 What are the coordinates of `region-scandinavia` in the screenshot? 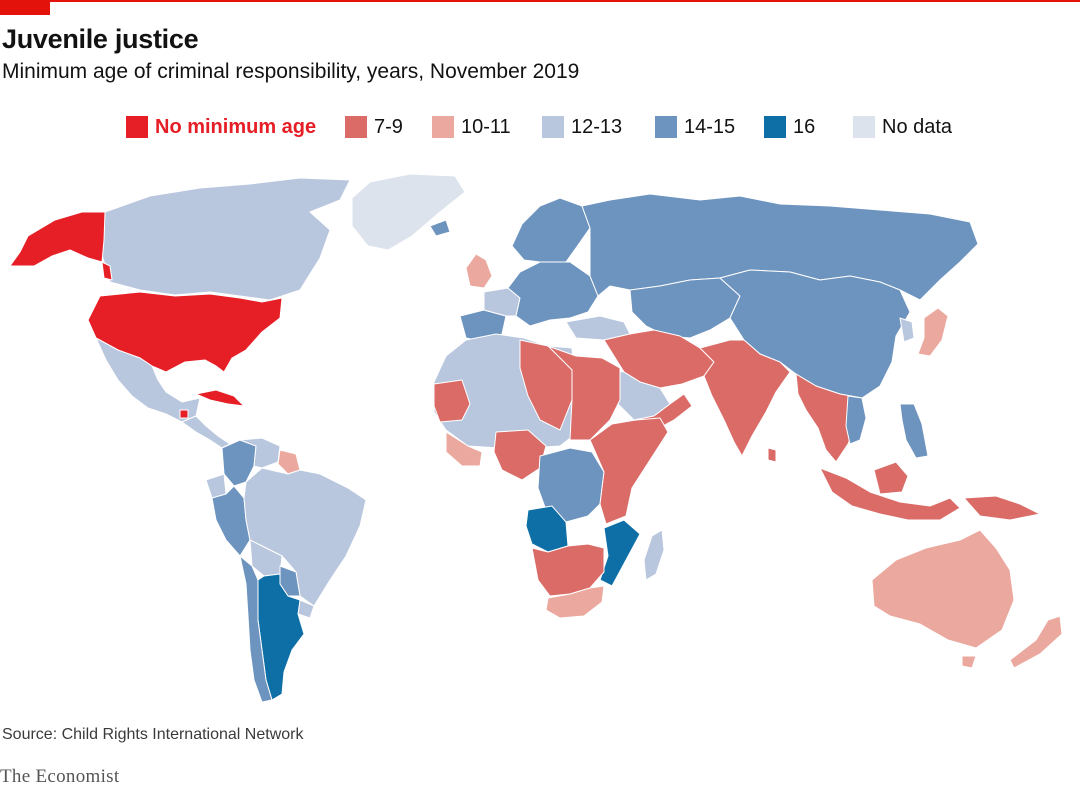 It's located at (551, 230).